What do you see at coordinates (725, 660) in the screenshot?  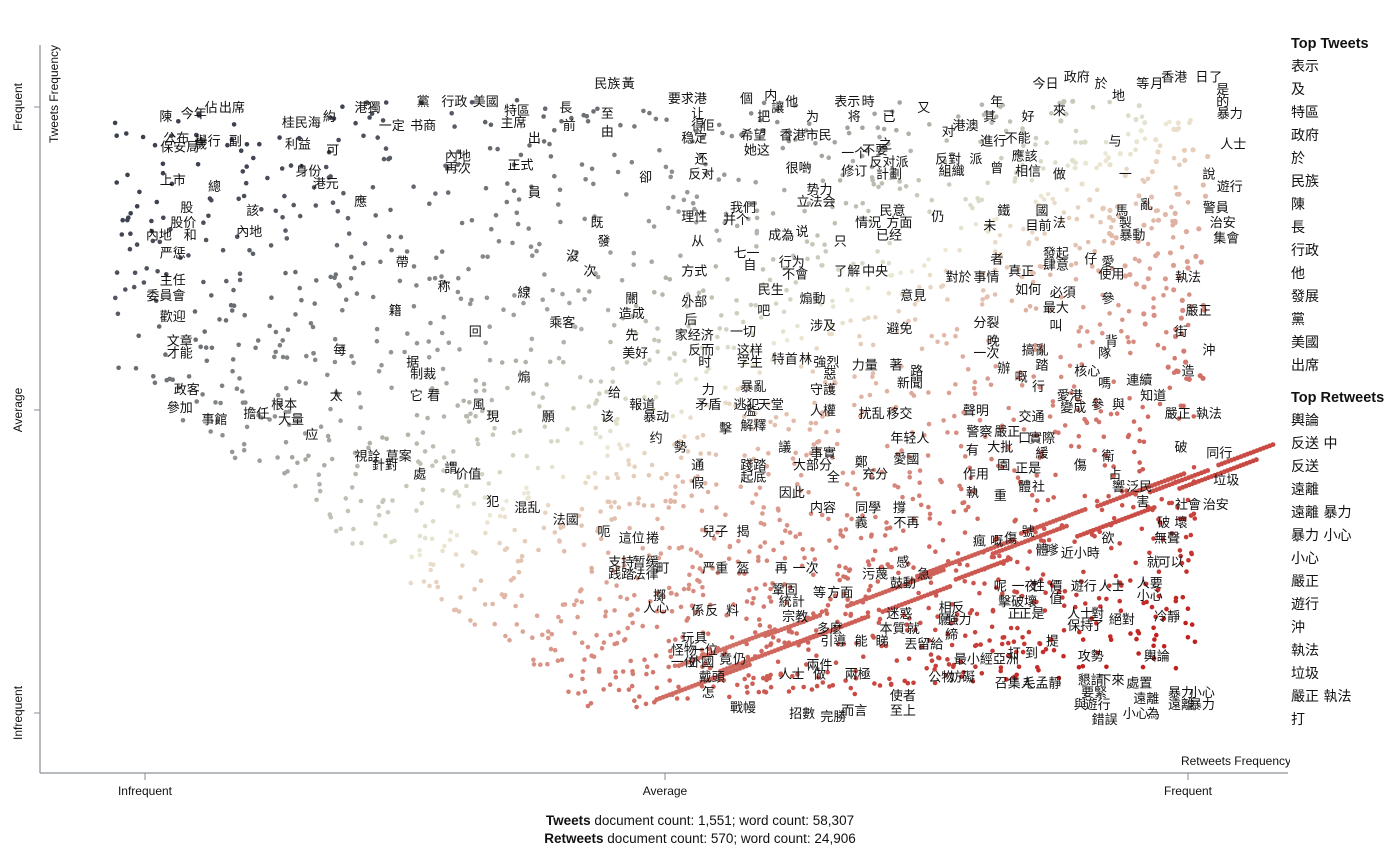 I see `term-label: 竟` at bounding box center [725, 660].